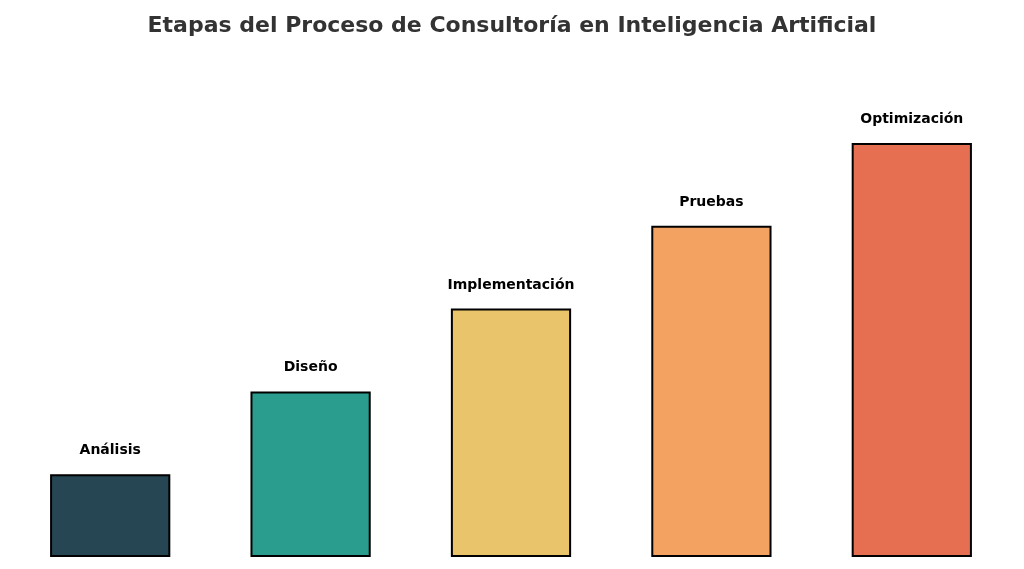  What do you see at coordinates (711, 200) in the screenshot?
I see `x-tick-label: Pruebas` at bounding box center [711, 200].